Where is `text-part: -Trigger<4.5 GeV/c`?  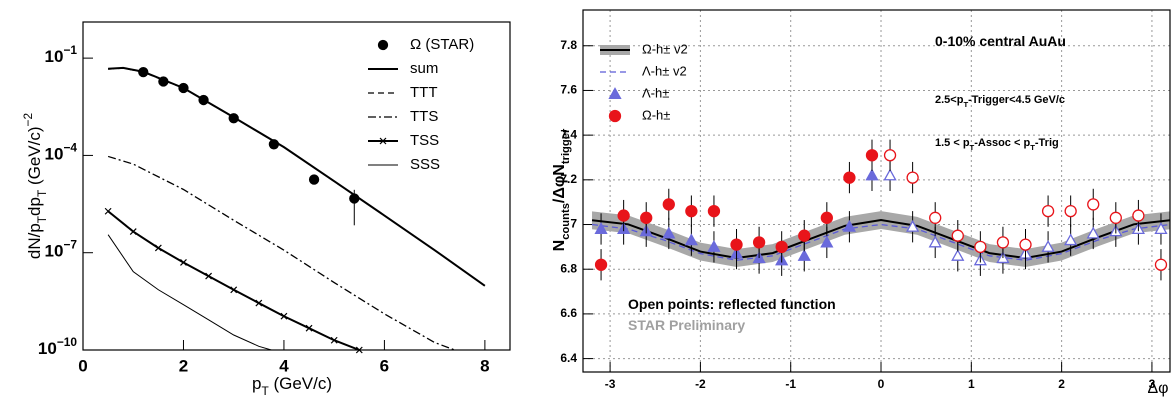
text-part: -Trigger<4.5 GeV/c is located at coordinates (1016, 100).